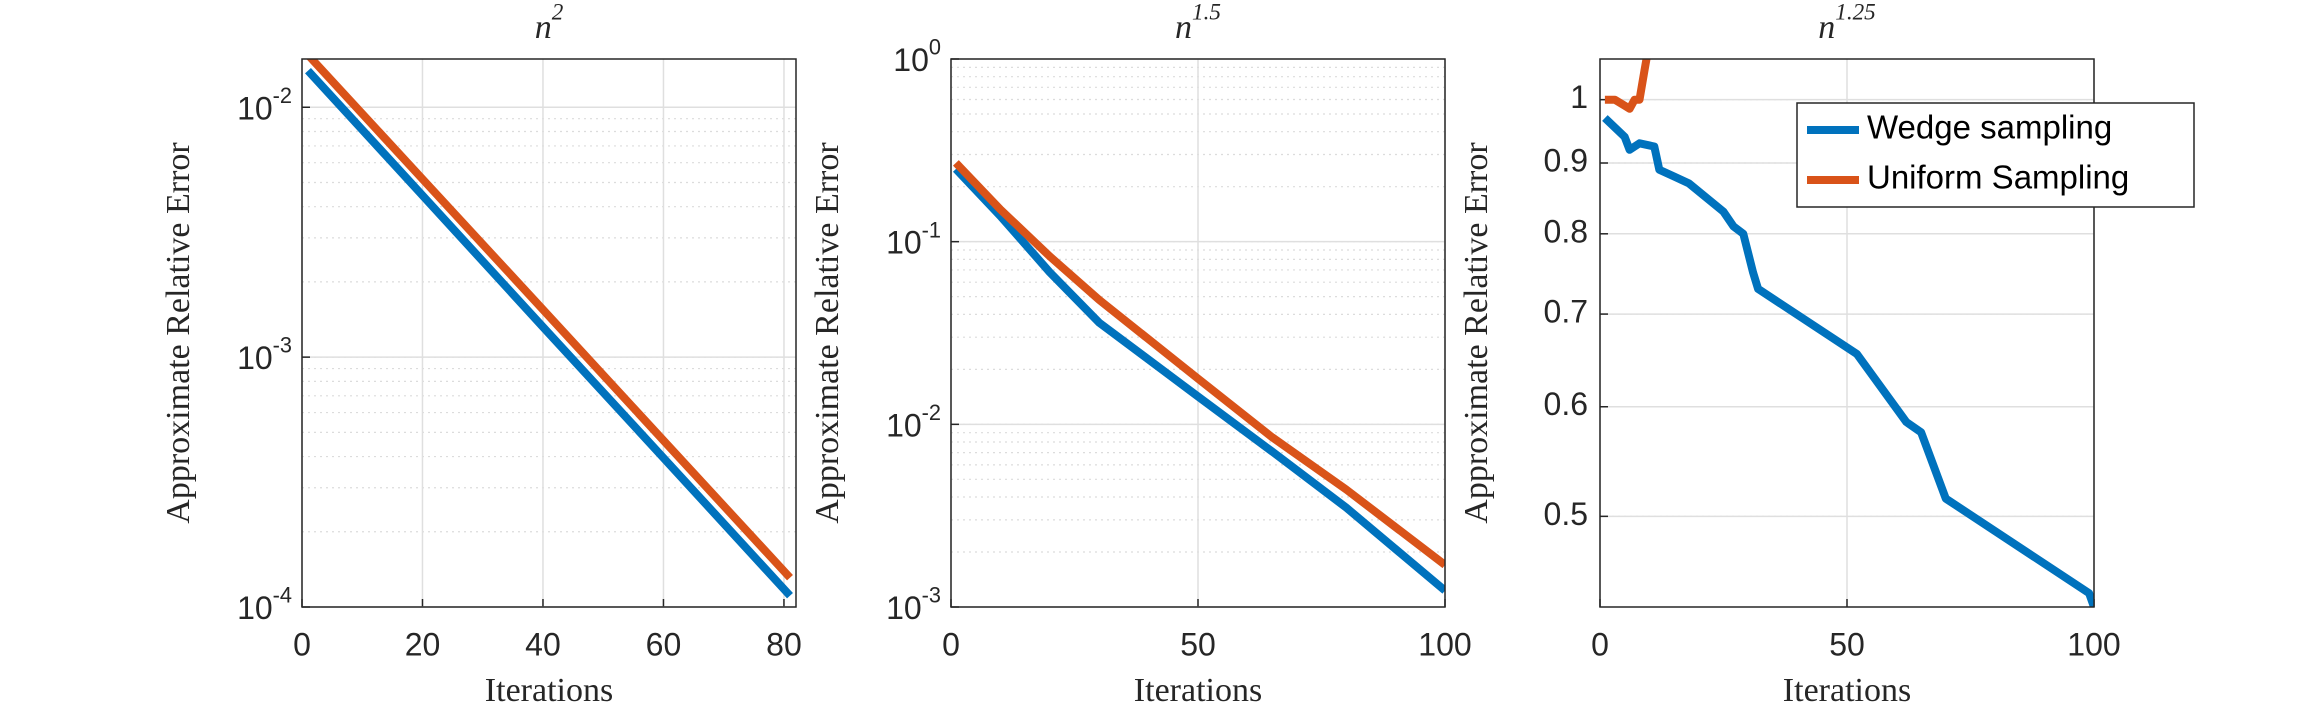 The image size is (2312, 722). I want to click on y-tick-label: 10⁰, so click(917, 56).